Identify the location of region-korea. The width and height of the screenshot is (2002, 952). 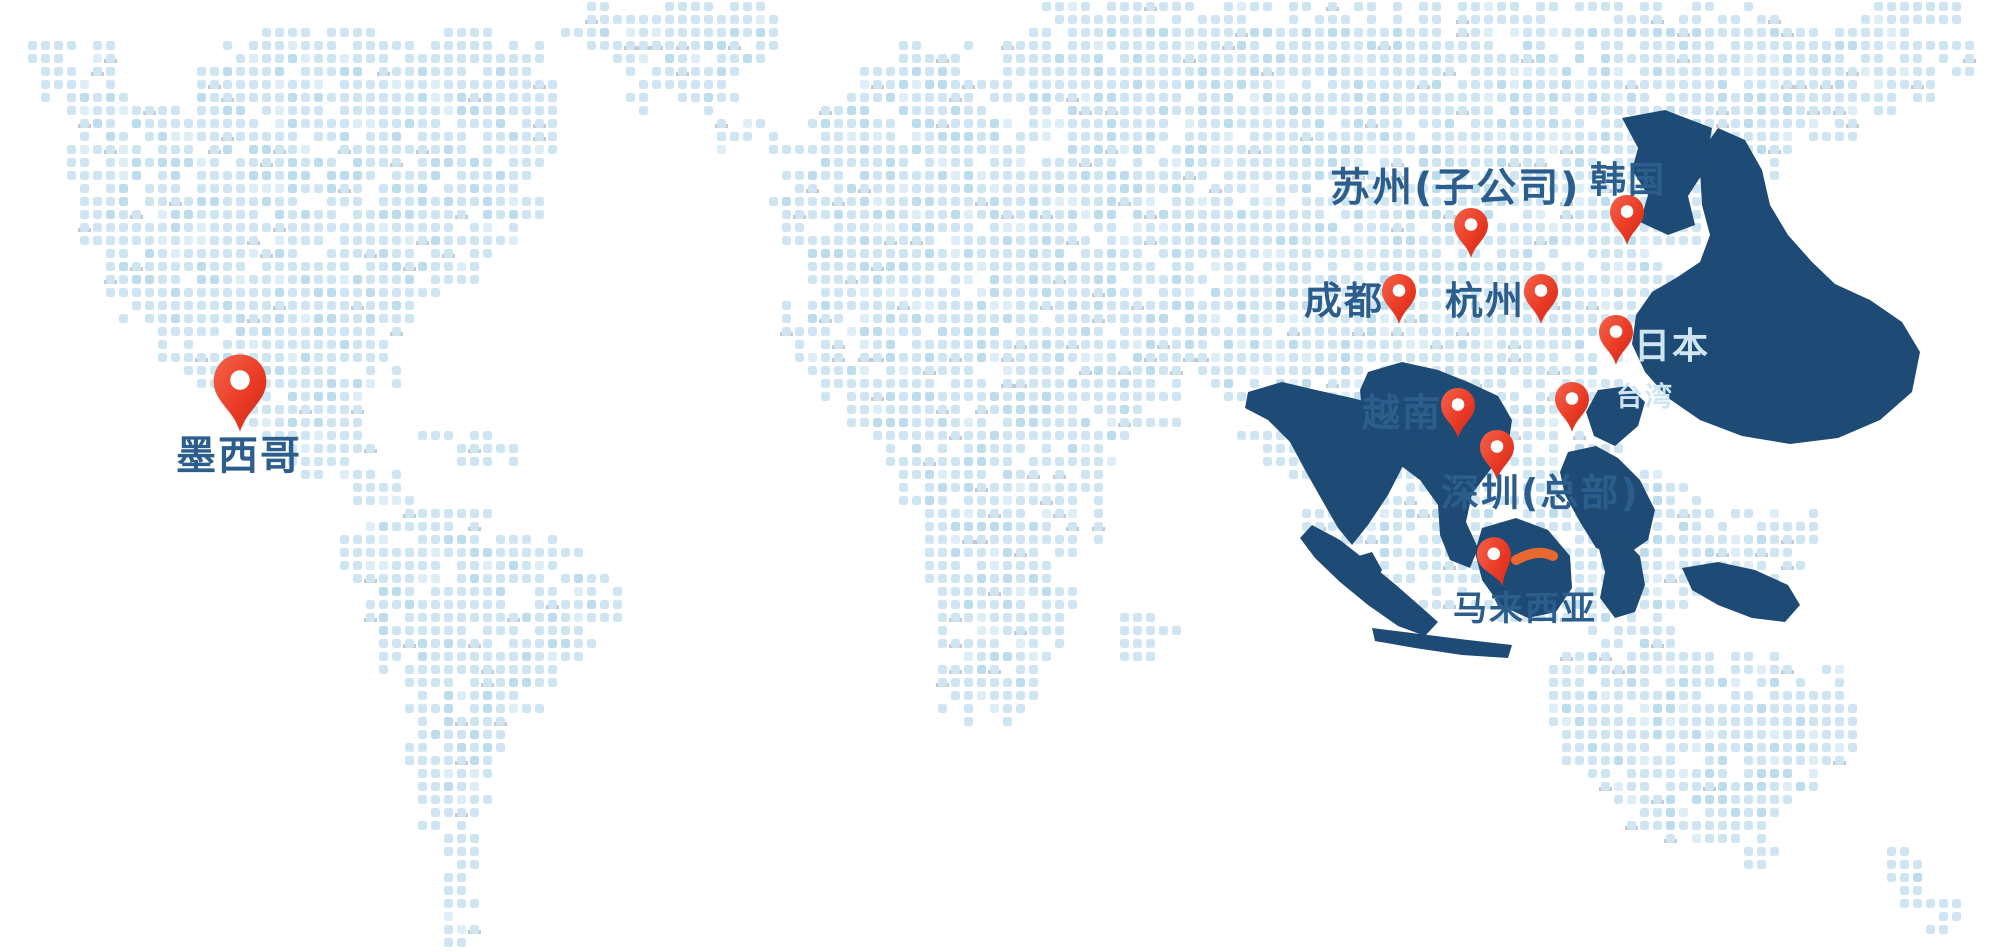
(1667, 172).